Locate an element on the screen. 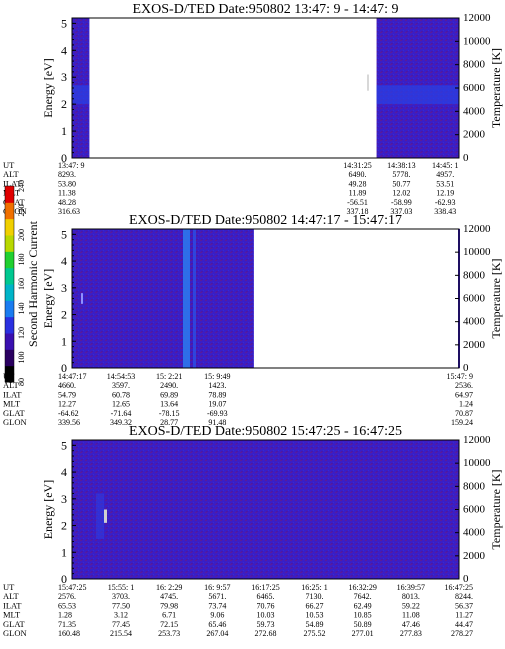 The height and width of the screenshot is (649, 505). colorbar-tick-label: 120 is located at coordinates (21, 333).